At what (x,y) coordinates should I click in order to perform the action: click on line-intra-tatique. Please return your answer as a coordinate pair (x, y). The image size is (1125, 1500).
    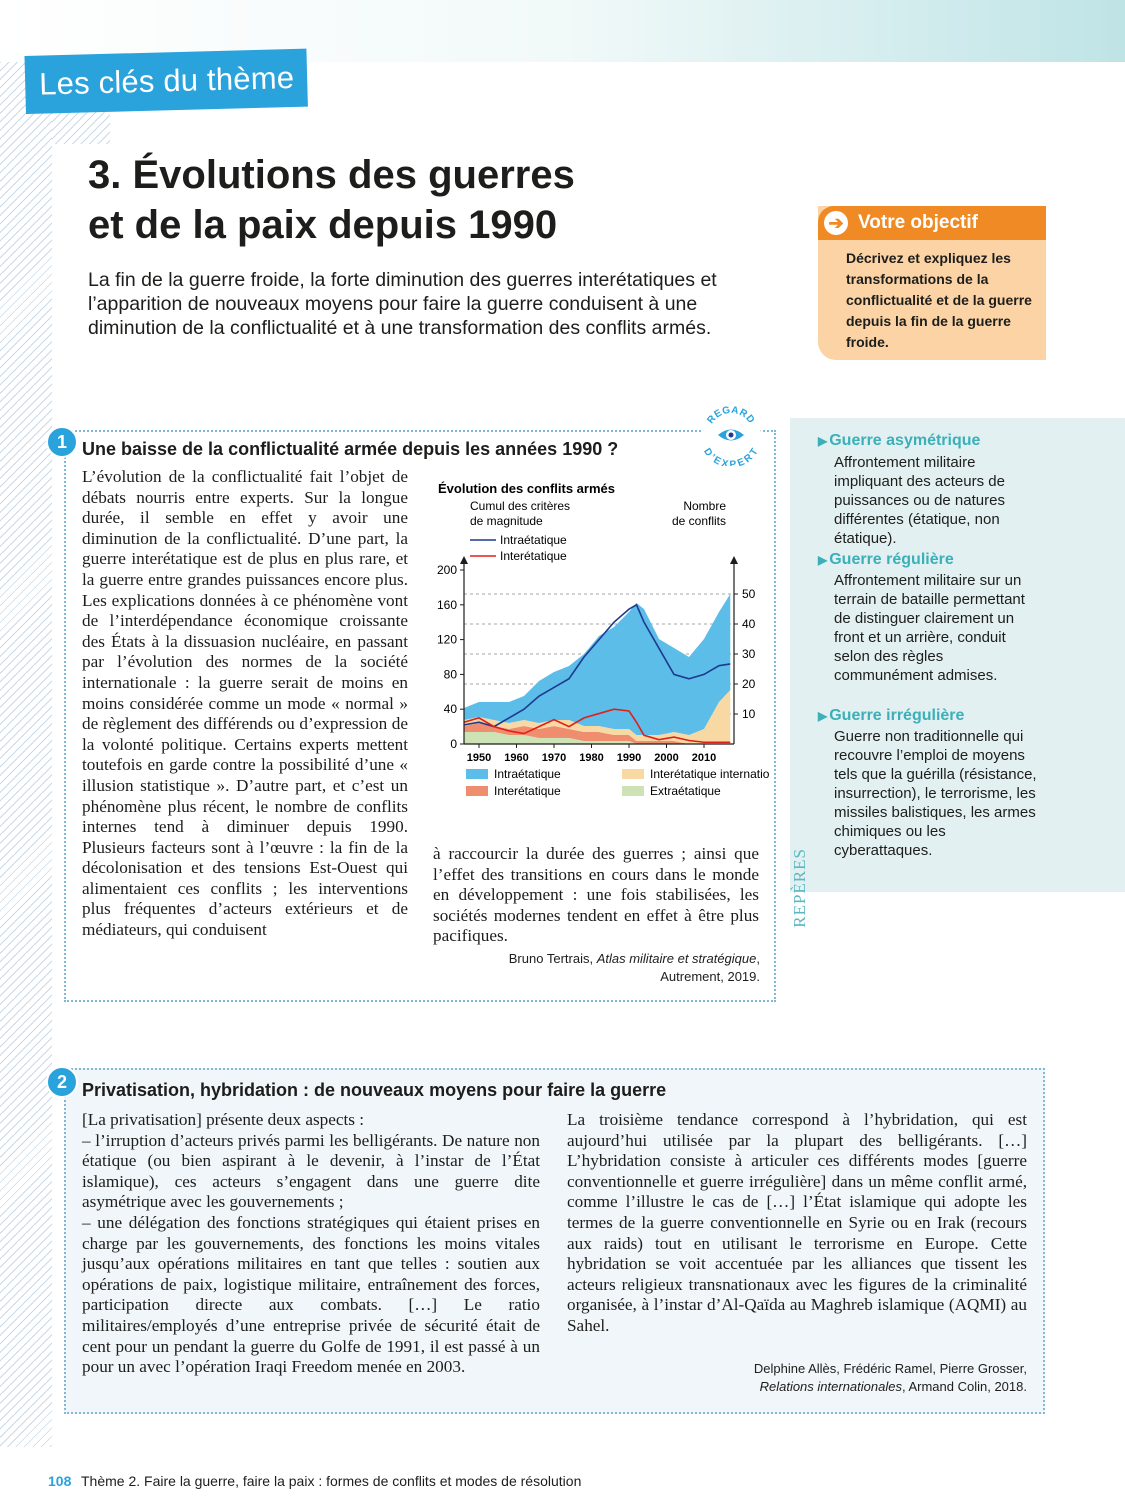
    Looking at the image, I should click on (597, 665).